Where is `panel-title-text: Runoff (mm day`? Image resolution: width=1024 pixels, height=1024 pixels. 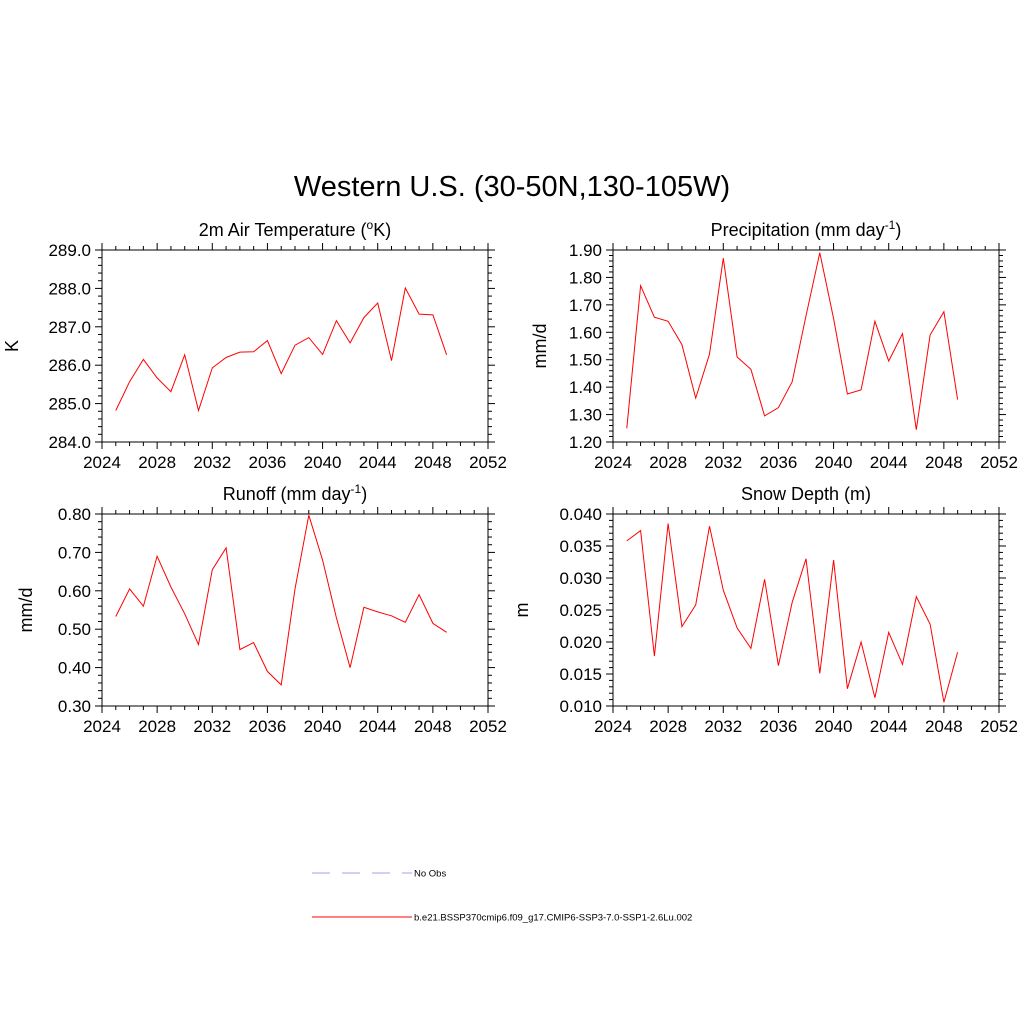 panel-title-text: Runoff (mm day is located at coordinates (287, 494).